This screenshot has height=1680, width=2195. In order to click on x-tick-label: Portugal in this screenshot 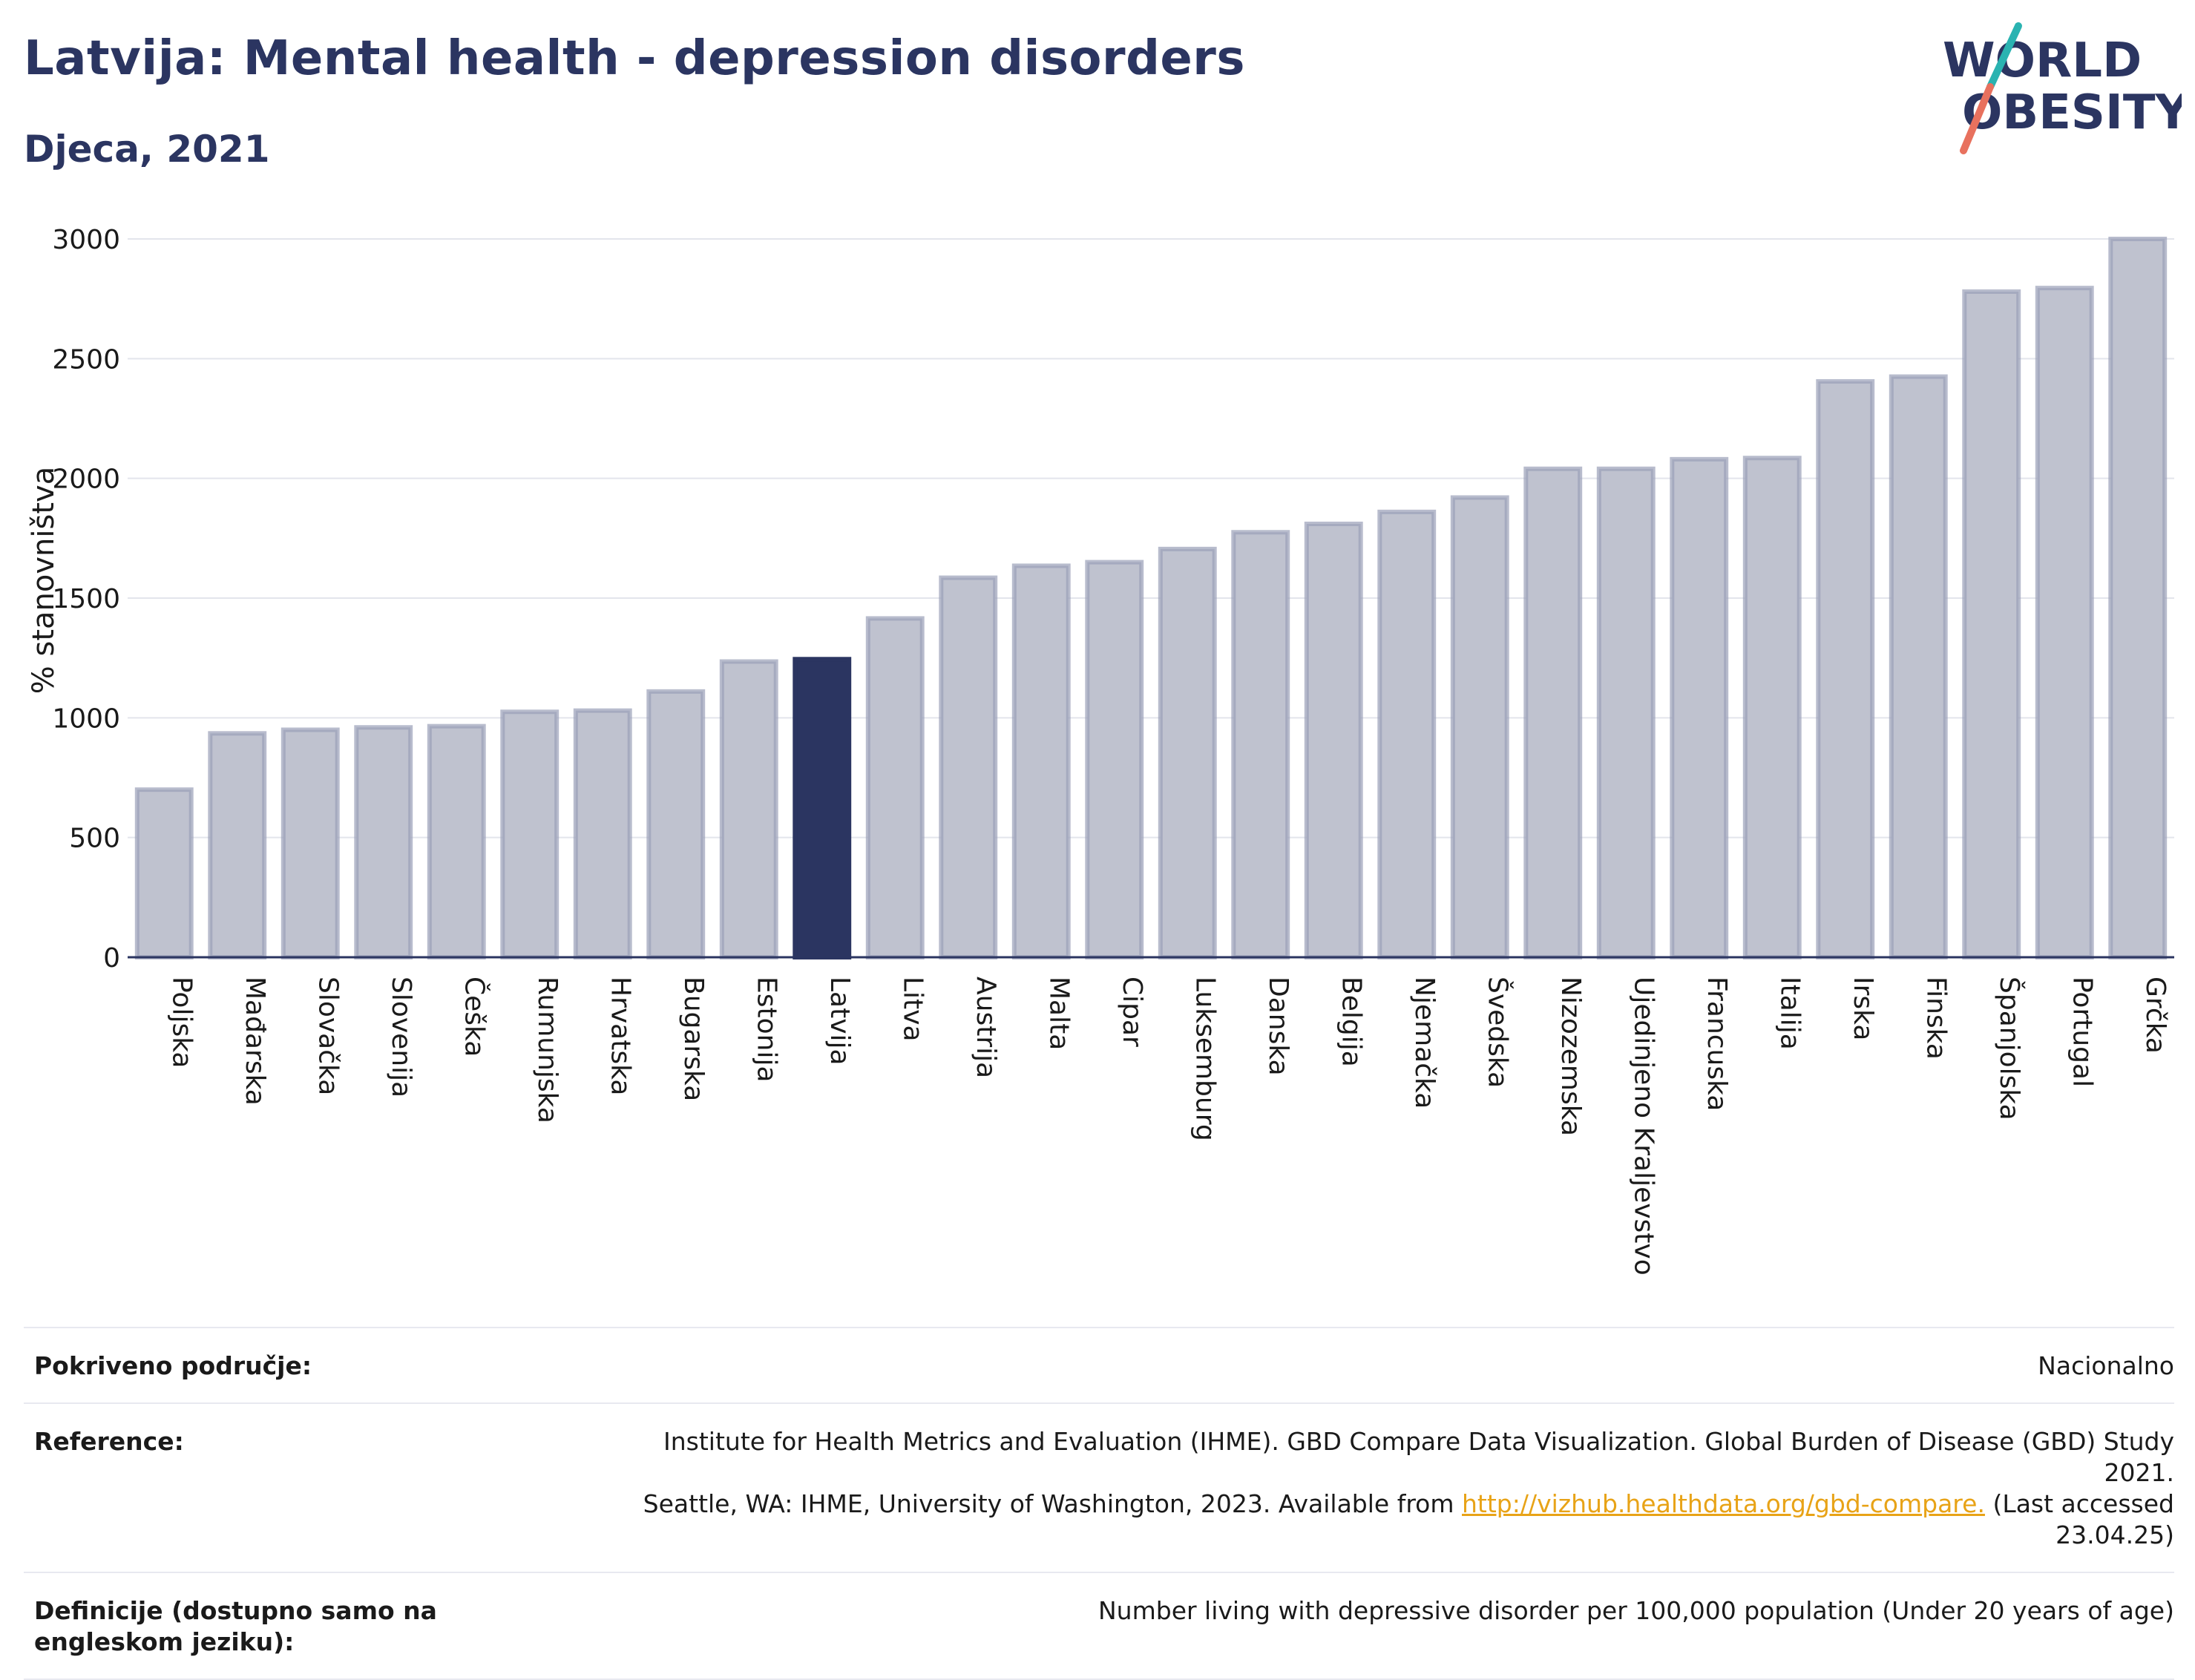, I will do `click(2082, 1032)`.